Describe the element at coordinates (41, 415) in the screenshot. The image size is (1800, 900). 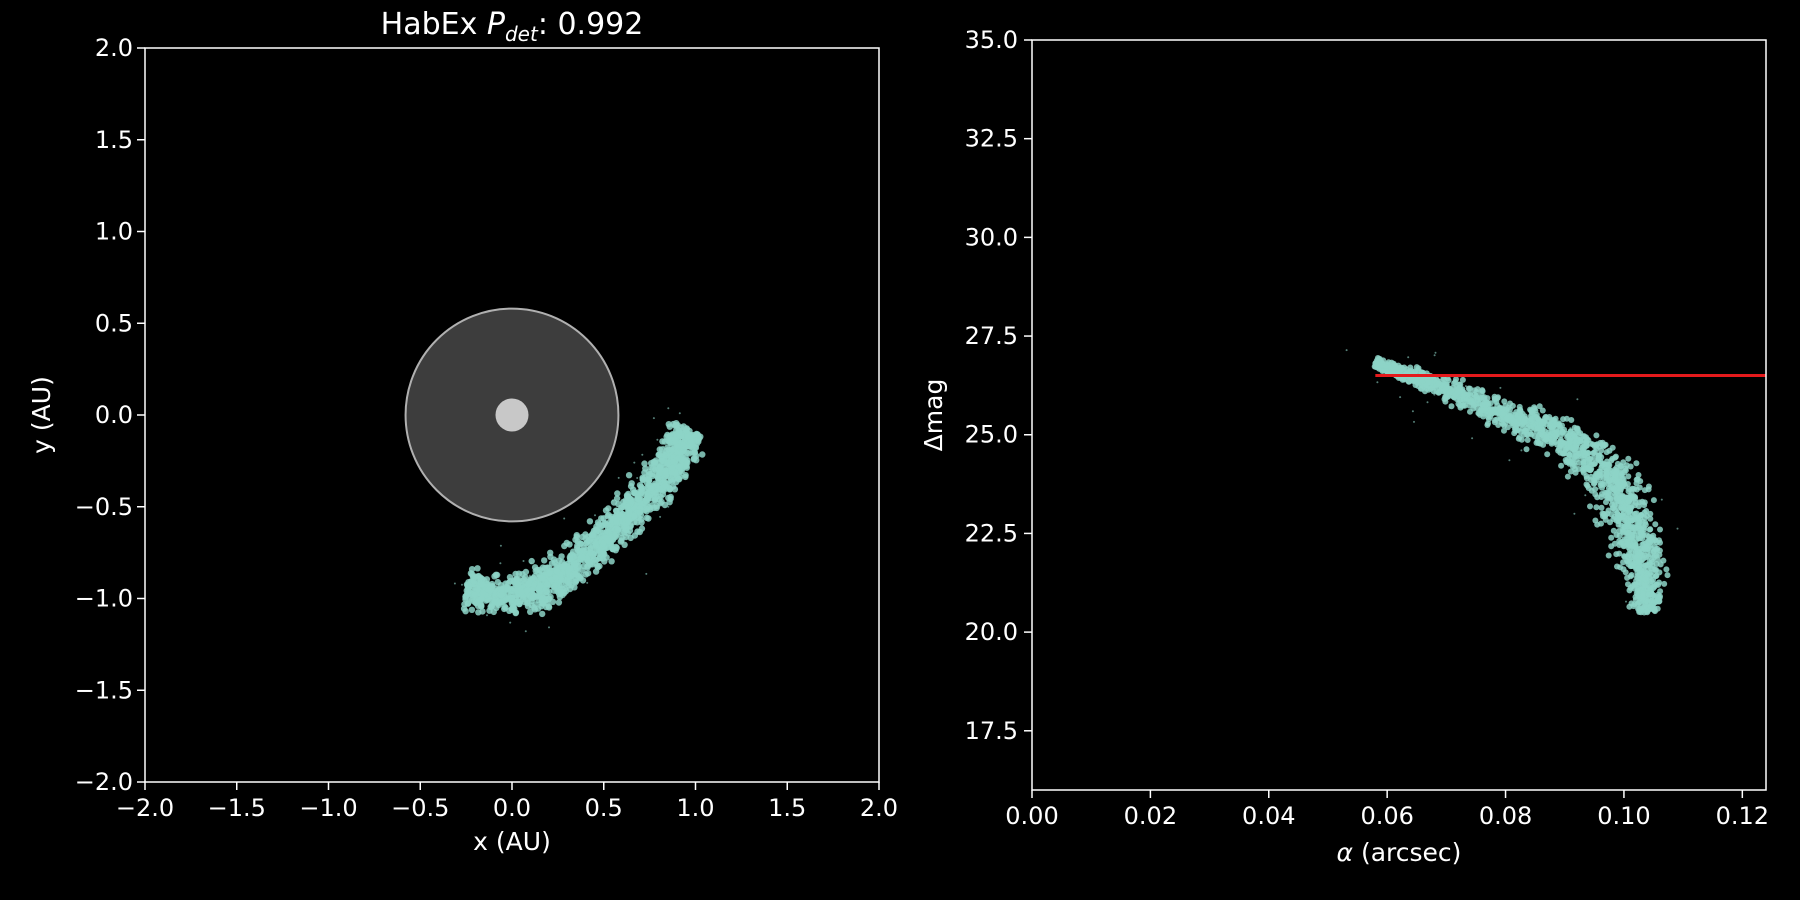
I see `orbit-y-axis-label: y (AU)` at that location.